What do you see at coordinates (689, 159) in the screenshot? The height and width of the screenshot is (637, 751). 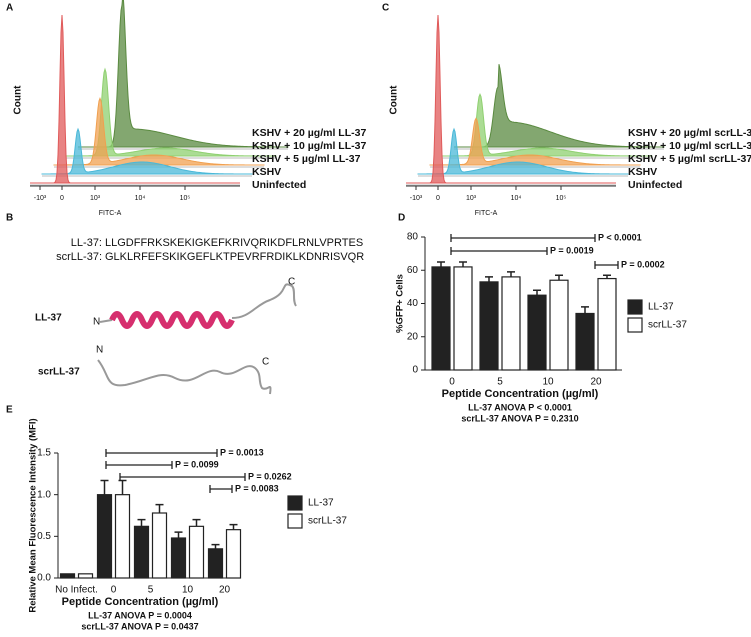 I see `sample-label: KSHV + 5 µg/ml scrLL-37` at bounding box center [689, 159].